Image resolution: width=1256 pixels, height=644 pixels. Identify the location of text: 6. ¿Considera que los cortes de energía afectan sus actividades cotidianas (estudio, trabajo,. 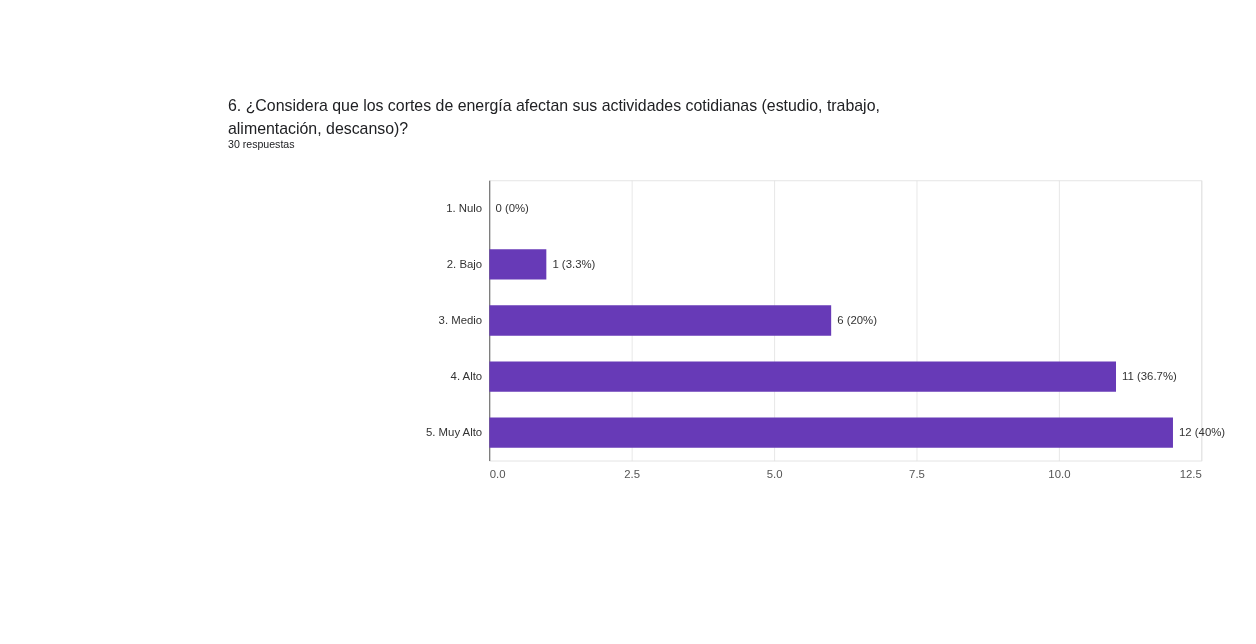
(554, 106).